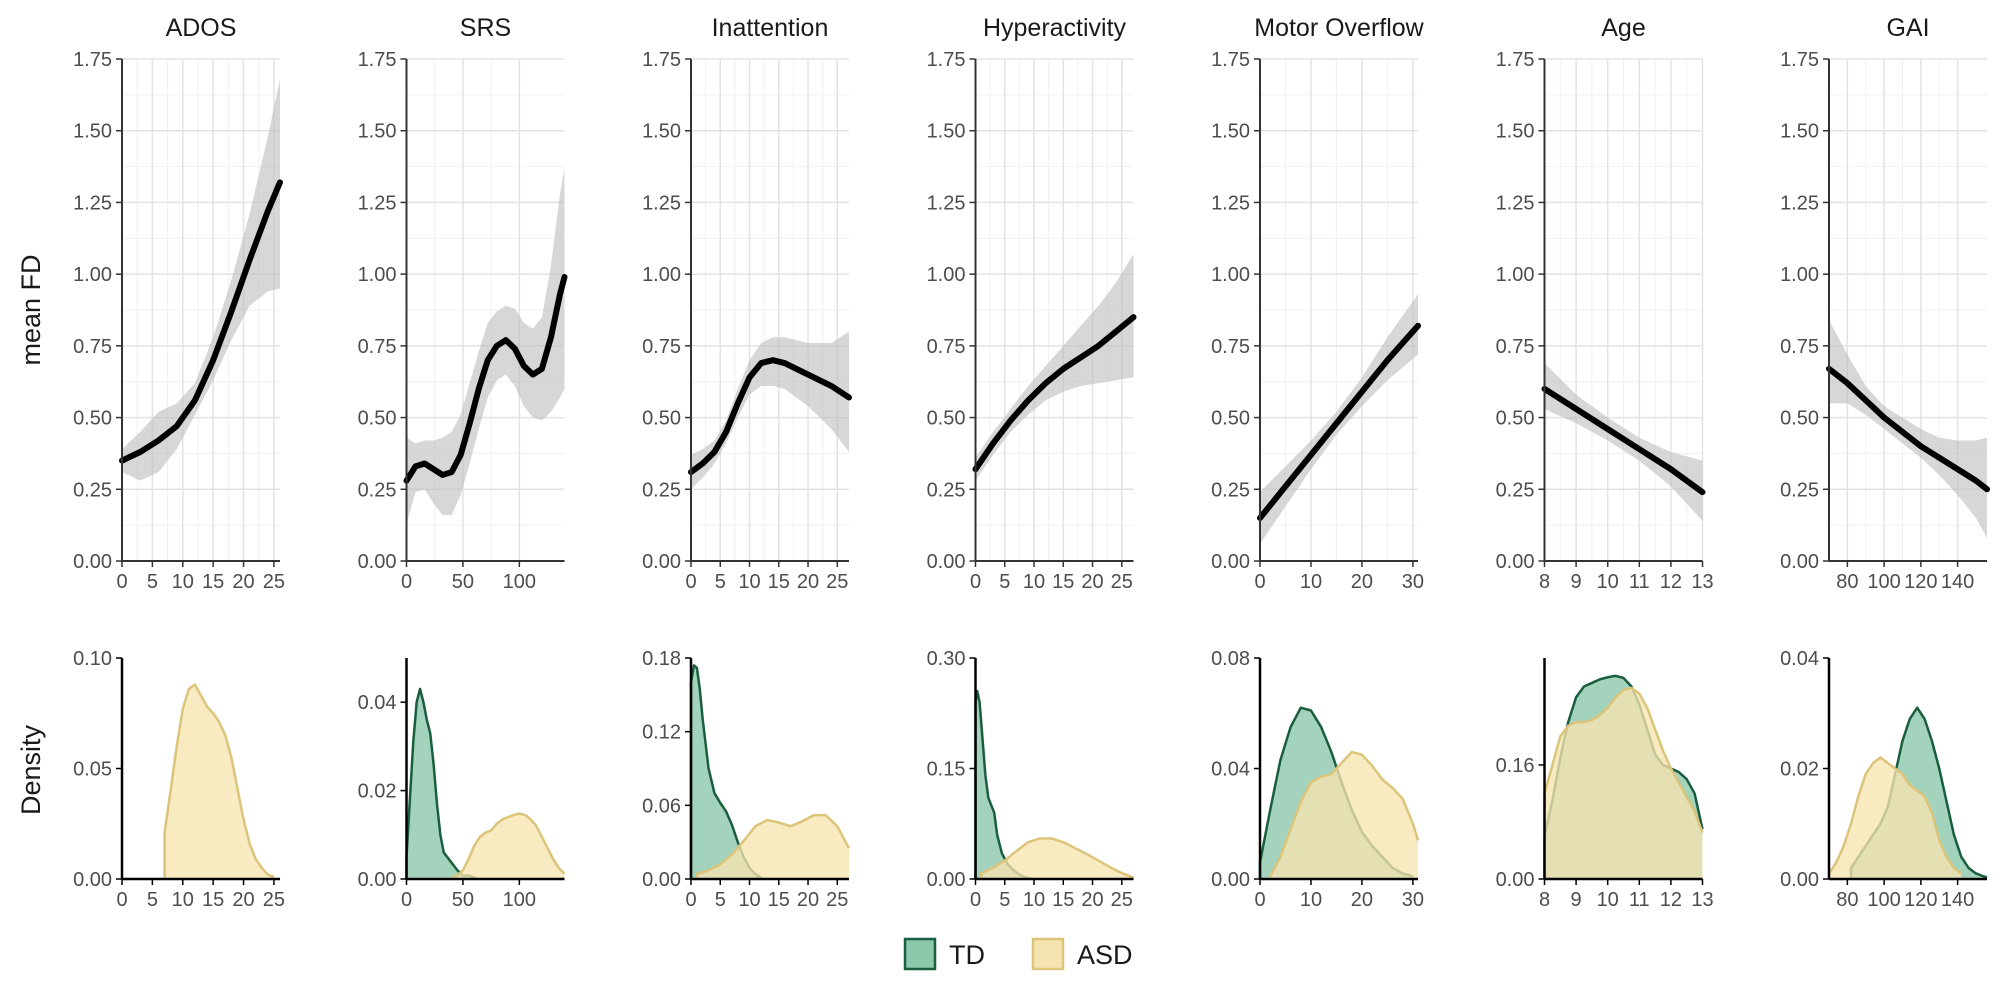 This screenshot has width=2000, height=1000. I want to click on confidence-band-inattention, so click(770, 410).